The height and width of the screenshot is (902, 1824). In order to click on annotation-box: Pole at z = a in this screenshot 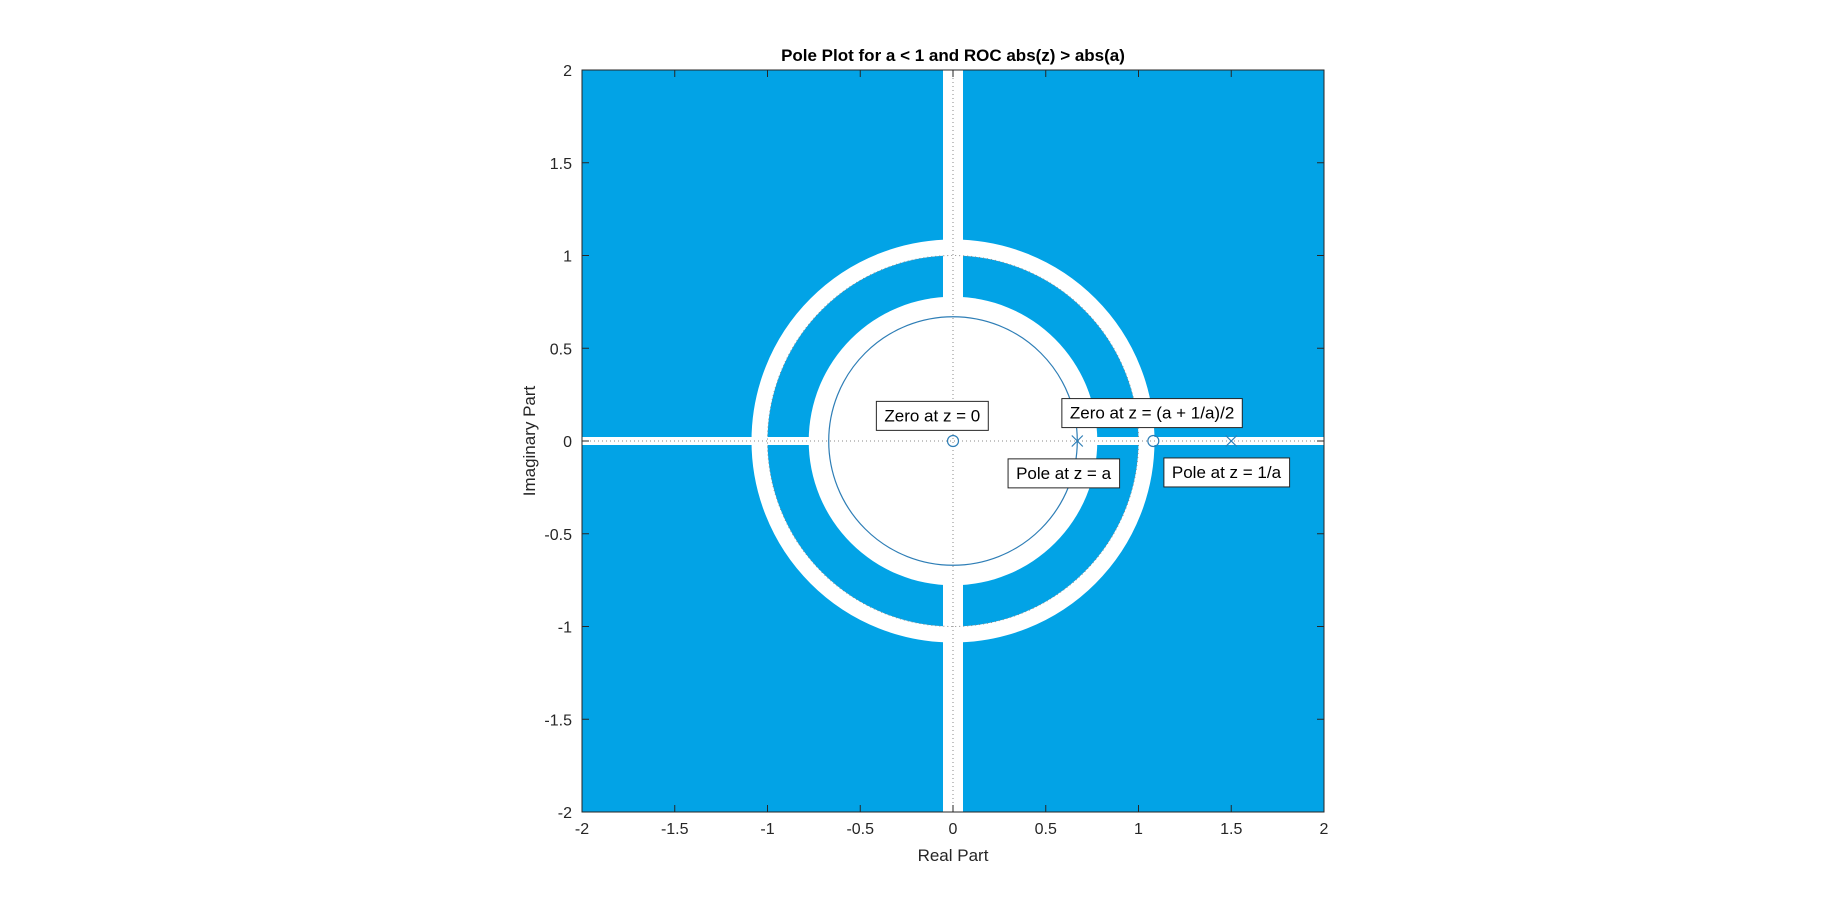, I will do `click(1064, 473)`.